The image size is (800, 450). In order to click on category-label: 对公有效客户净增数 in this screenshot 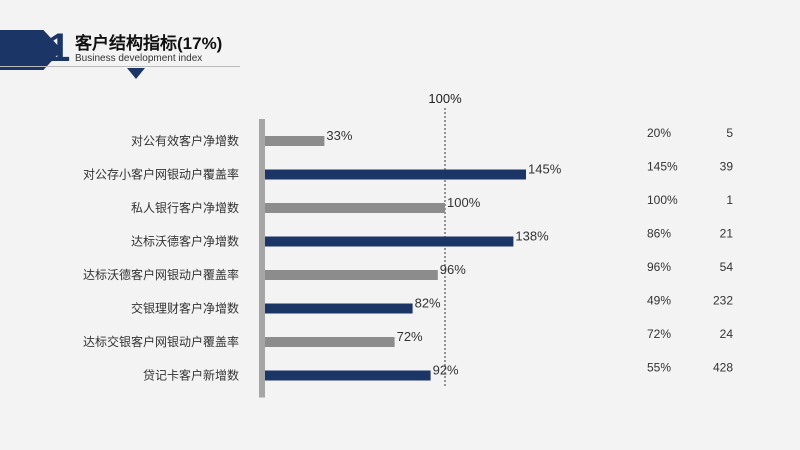, I will do `click(185, 140)`.